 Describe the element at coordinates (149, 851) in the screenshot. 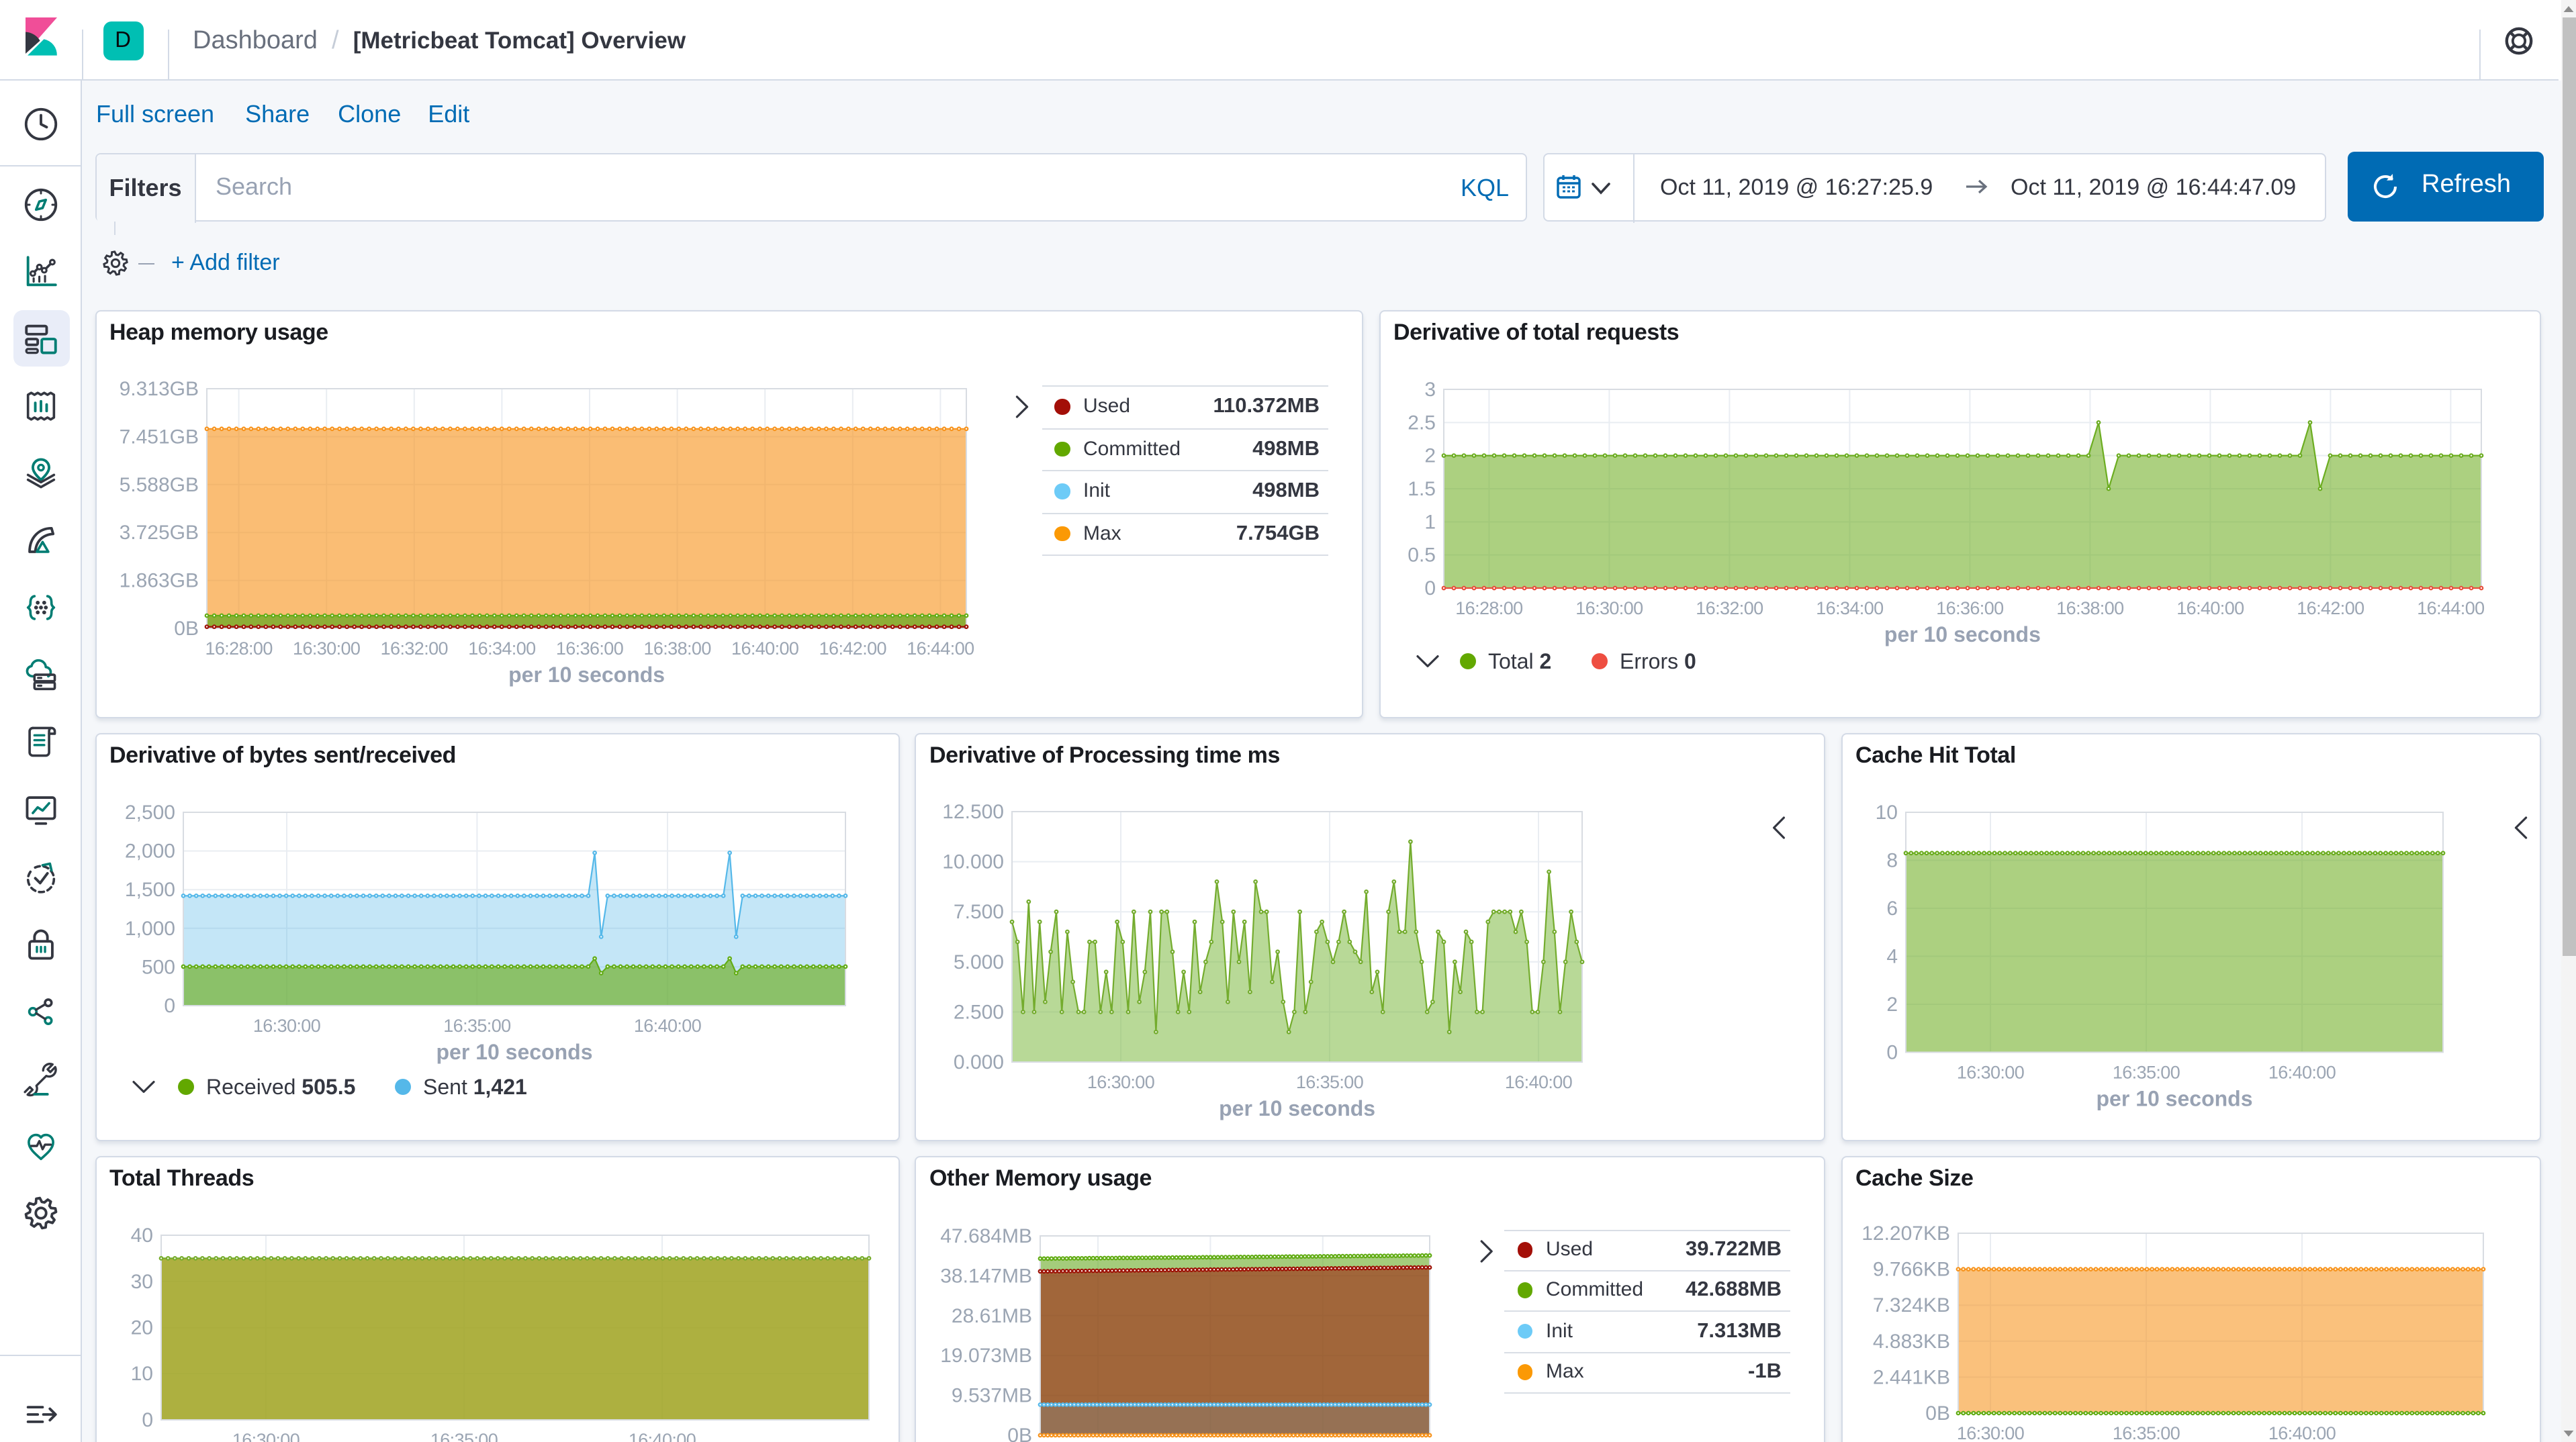

I see `svg-text: 2,000` at that location.